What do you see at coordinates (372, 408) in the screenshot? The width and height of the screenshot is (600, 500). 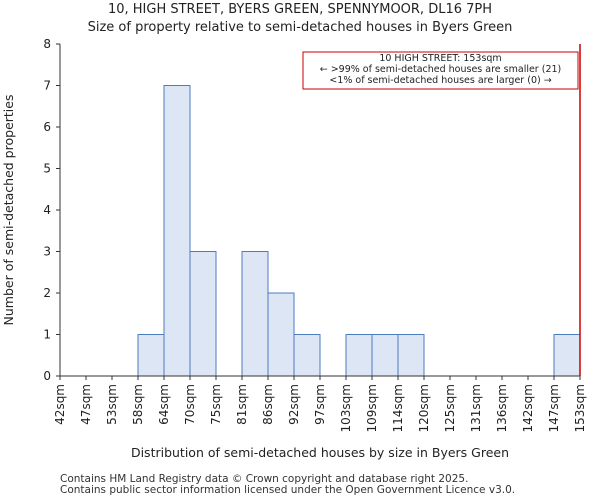 I see `x-tick-label: 109sqm` at bounding box center [372, 408].